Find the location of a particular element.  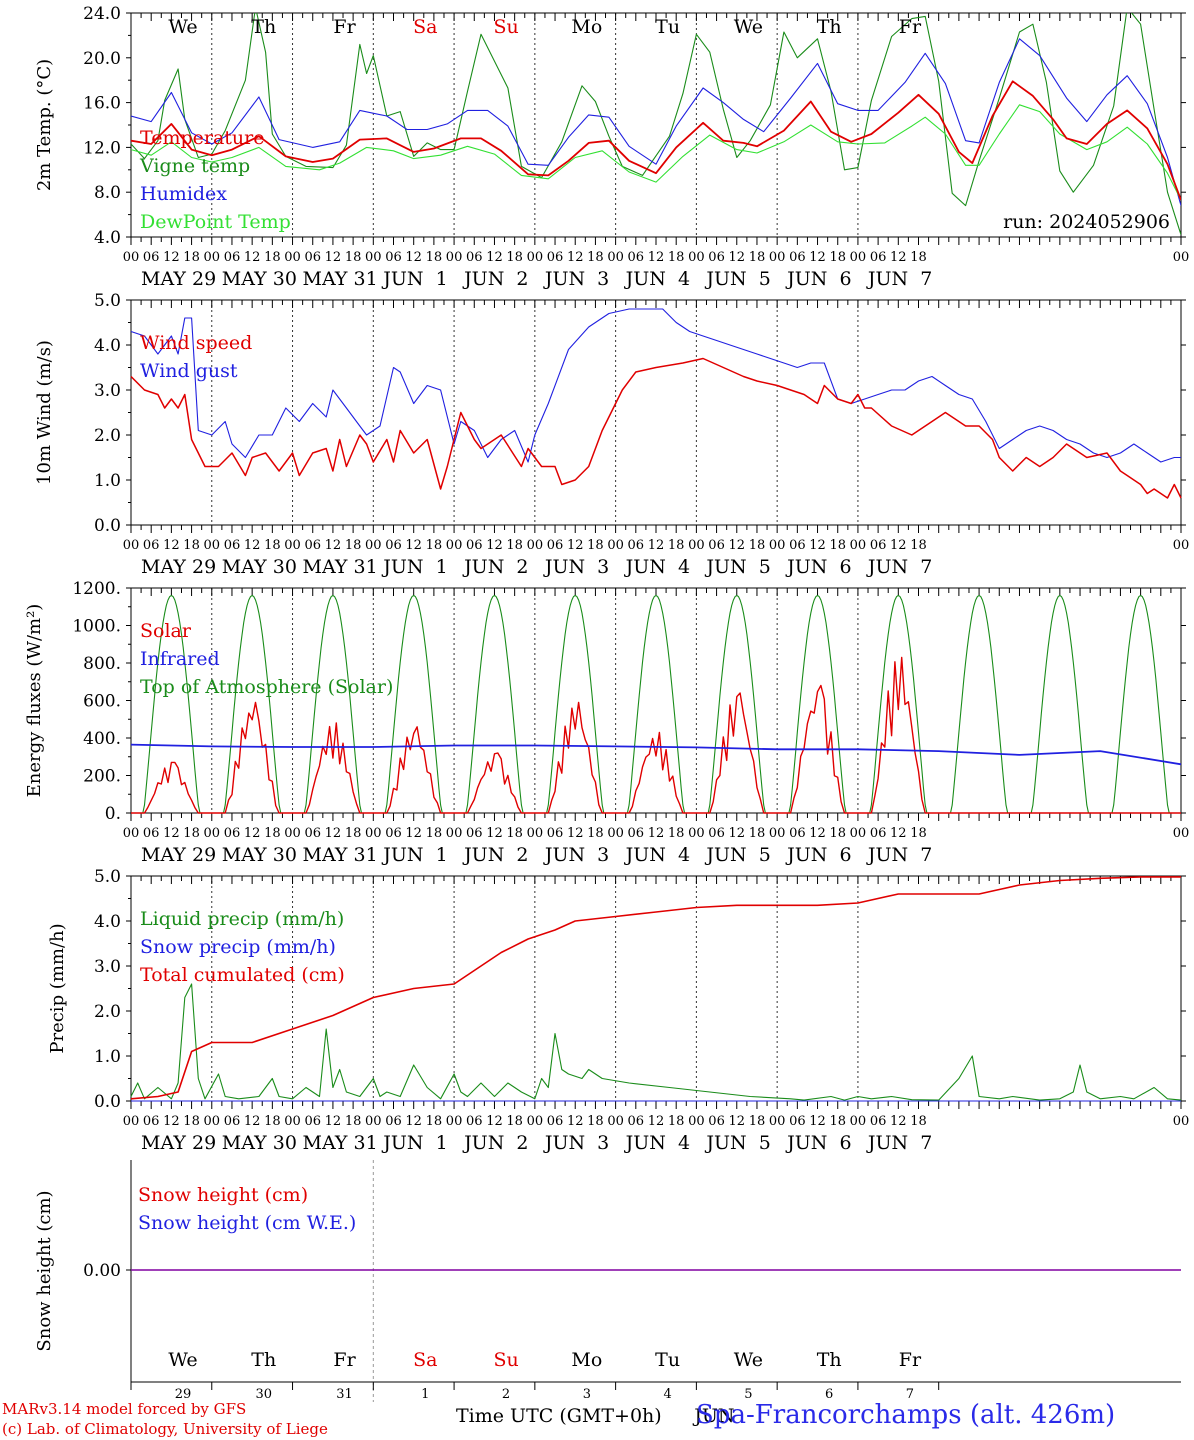

cumulated-precip-line is located at coordinates (655, 988).